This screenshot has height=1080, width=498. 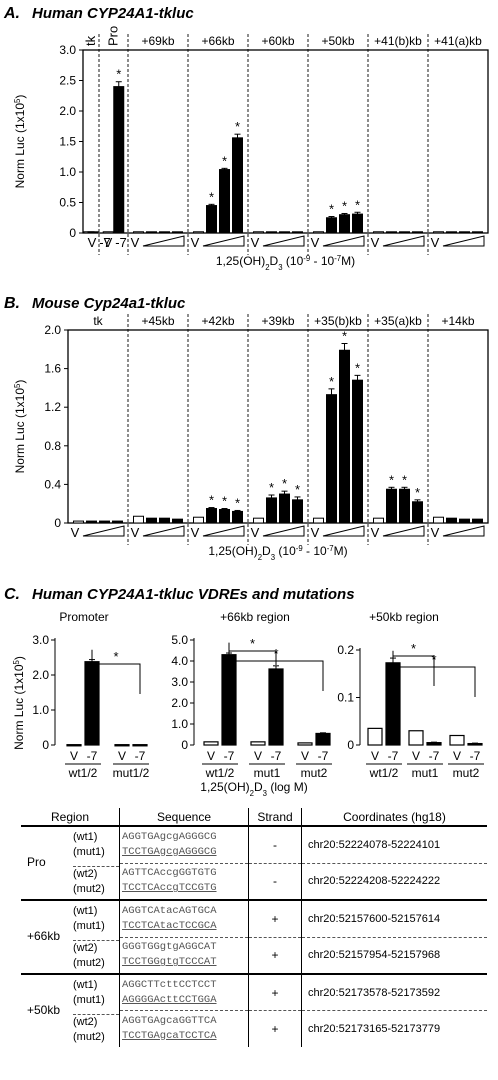 What do you see at coordinates (184, 992) in the screenshot?
I see `sequence-cell: AGGCTTcttCCTCCT AGGGGActtCCTGGA` at bounding box center [184, 992].